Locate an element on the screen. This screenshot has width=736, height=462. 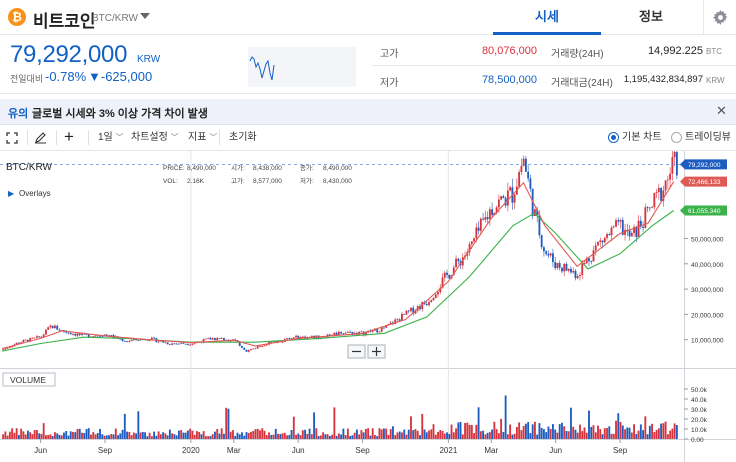
overlays-toggle: Overlays is located at coordinates (35, 193).